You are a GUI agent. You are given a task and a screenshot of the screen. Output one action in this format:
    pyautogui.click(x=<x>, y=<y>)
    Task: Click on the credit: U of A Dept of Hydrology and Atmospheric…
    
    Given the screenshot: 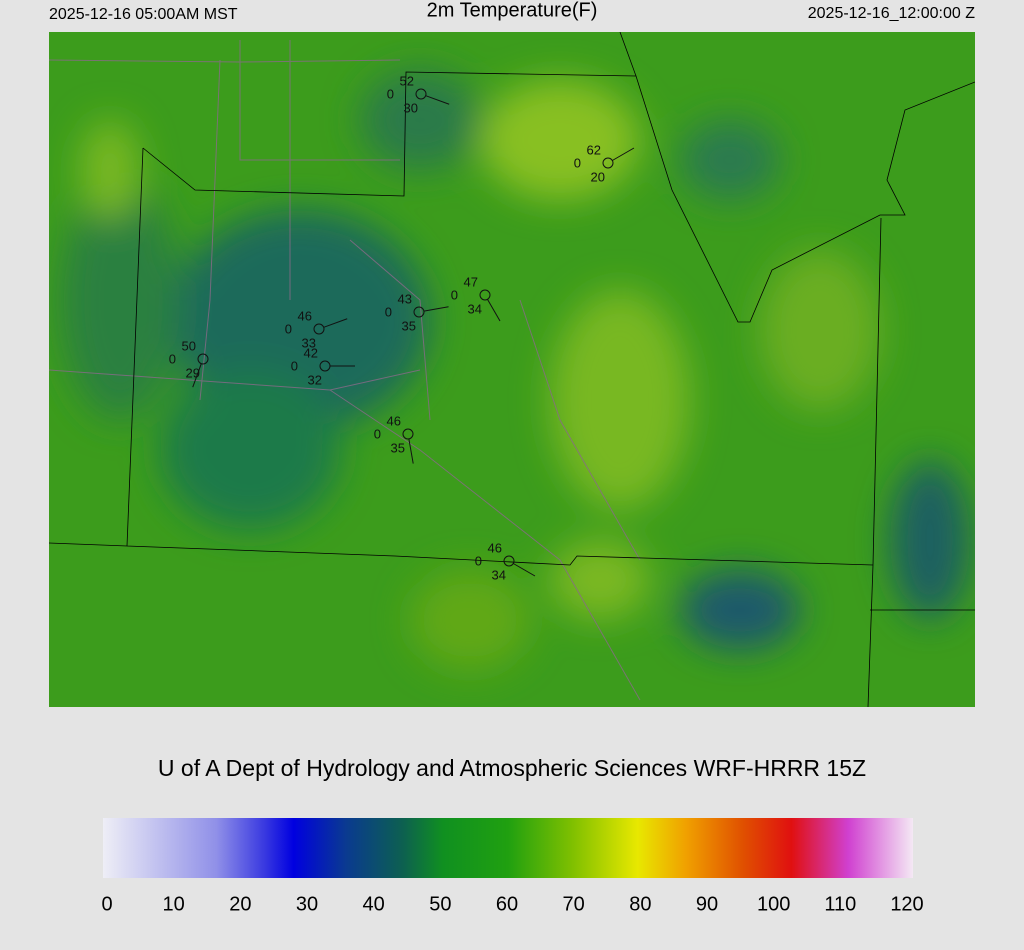 What is the action you would take?
    pyautogui.click(x=512, y=768)
    